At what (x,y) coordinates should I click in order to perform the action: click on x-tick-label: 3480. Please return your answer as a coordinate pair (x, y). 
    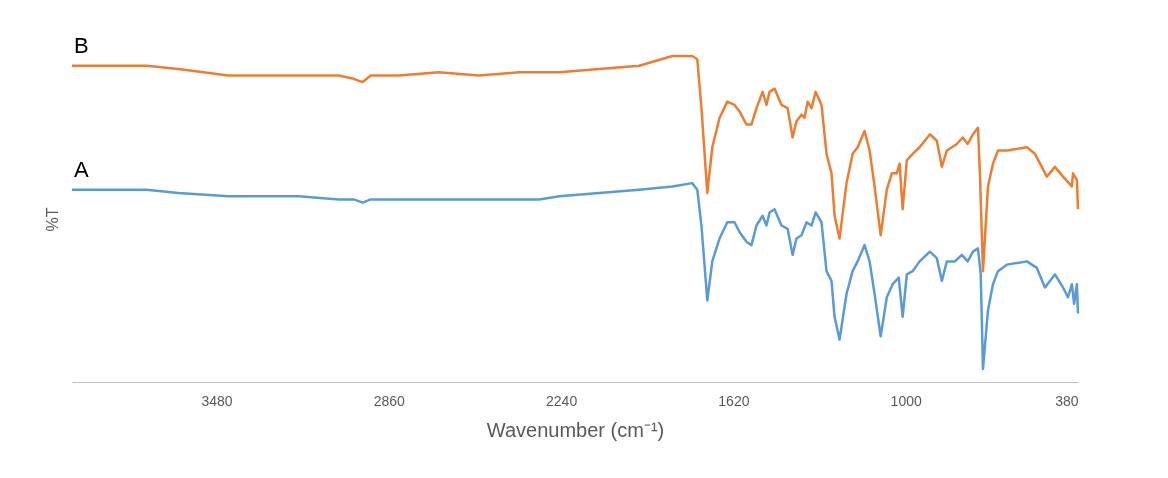
    Looking at the image, I should click on (217, 400).